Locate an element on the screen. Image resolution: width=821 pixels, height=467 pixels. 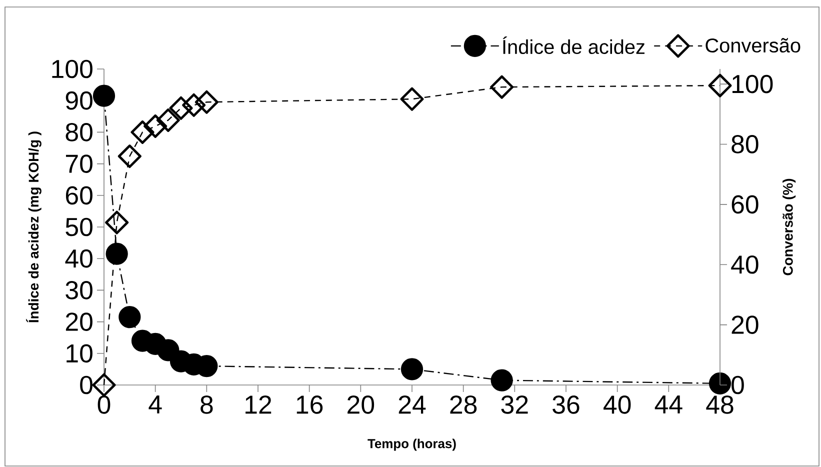
y2-tick-label: 0 is located at coordinates (738, 385).